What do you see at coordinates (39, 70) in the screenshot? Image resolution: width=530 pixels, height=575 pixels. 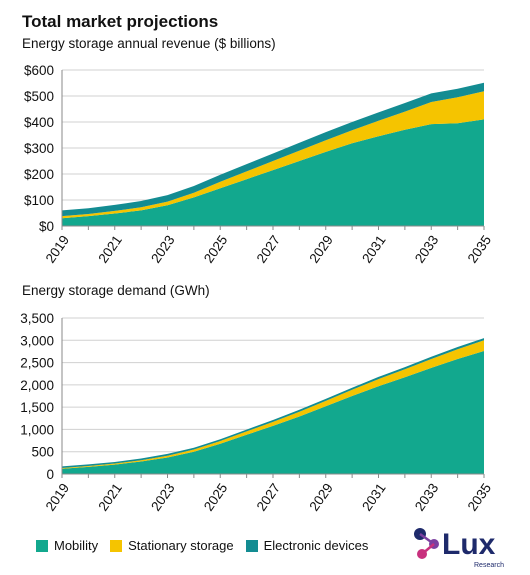 I see `revenue-y-tick-label: $600` at bounding box center [39, 70].